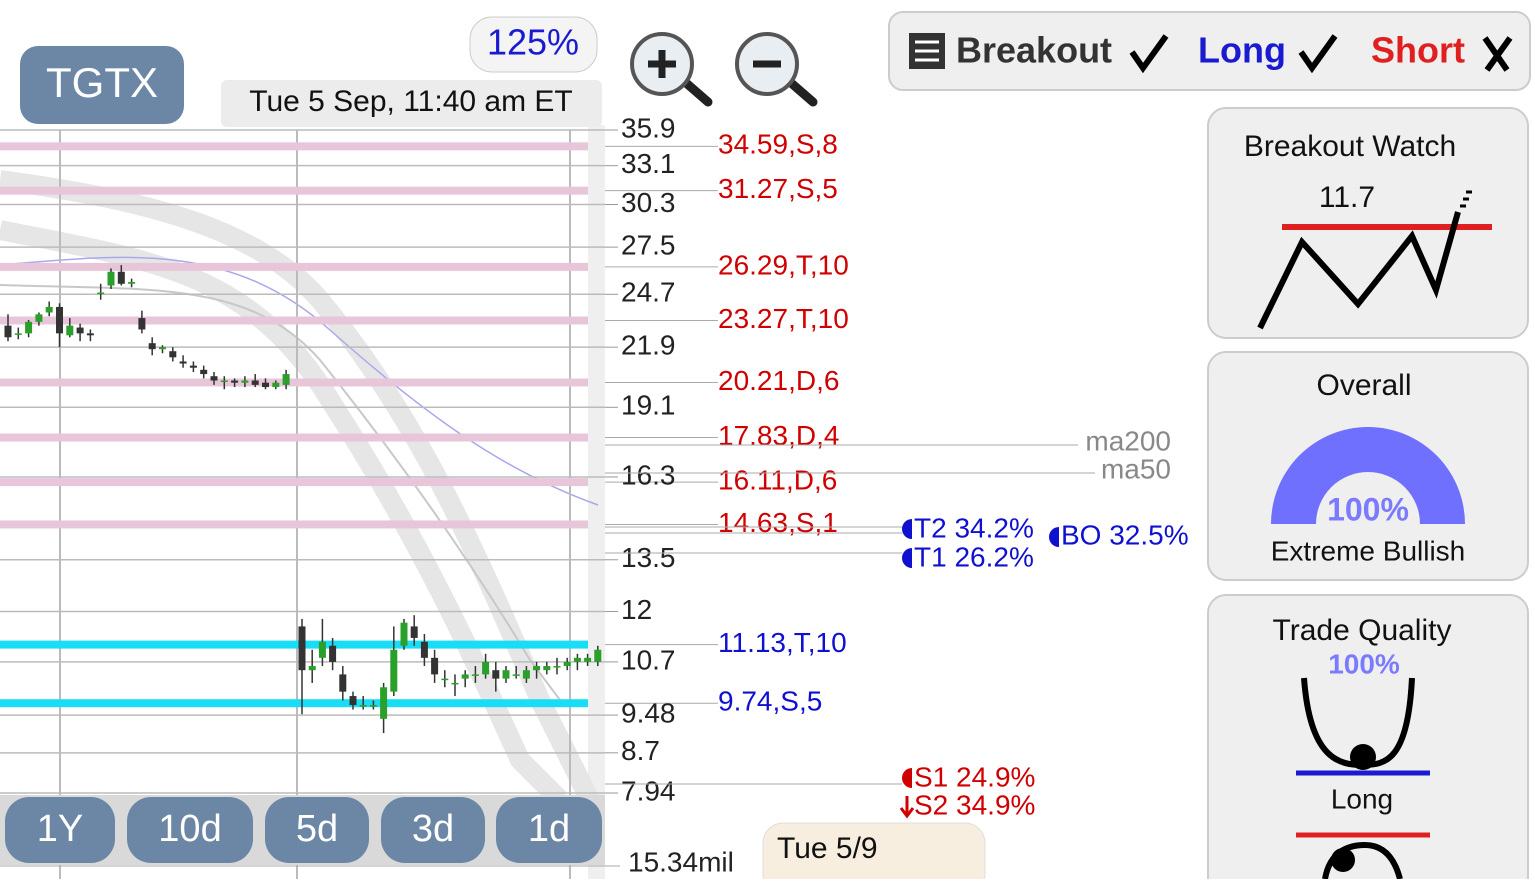 The image size is (1535, 884). I want to click on y-tick-label: 13.5, so click(648, 557).